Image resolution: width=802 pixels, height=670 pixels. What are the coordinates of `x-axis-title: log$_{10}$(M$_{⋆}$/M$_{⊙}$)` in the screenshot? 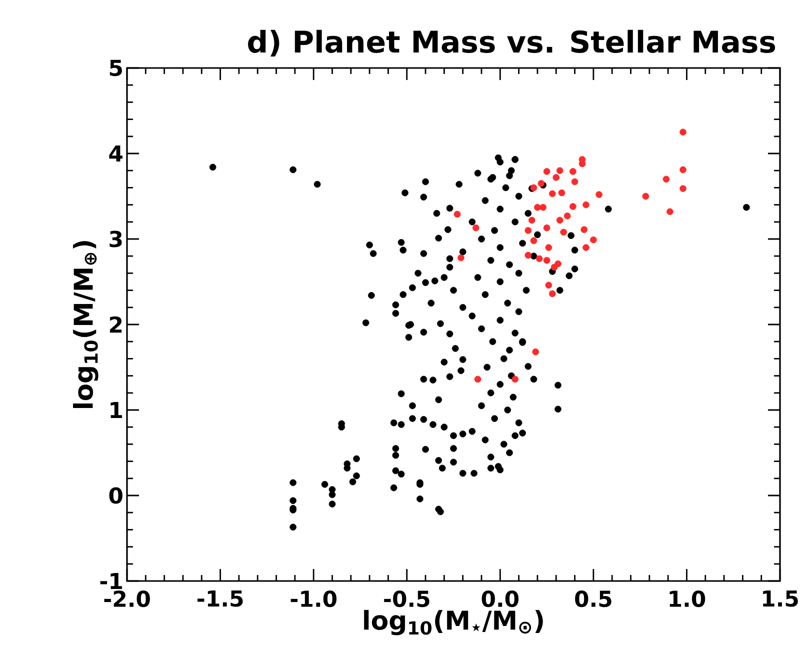 It's located at (453, 623).